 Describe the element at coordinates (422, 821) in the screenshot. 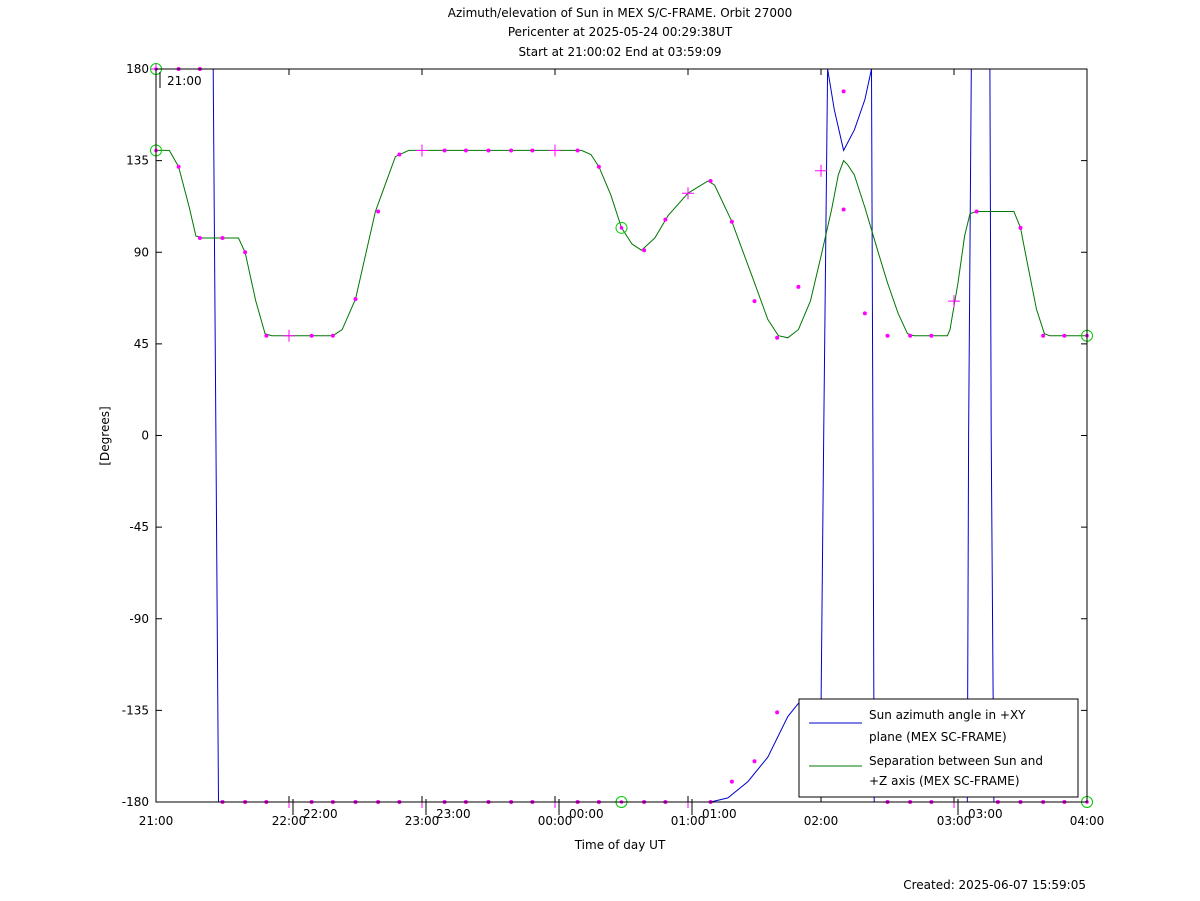

I see `x-tick-label: 23:00` at that location.